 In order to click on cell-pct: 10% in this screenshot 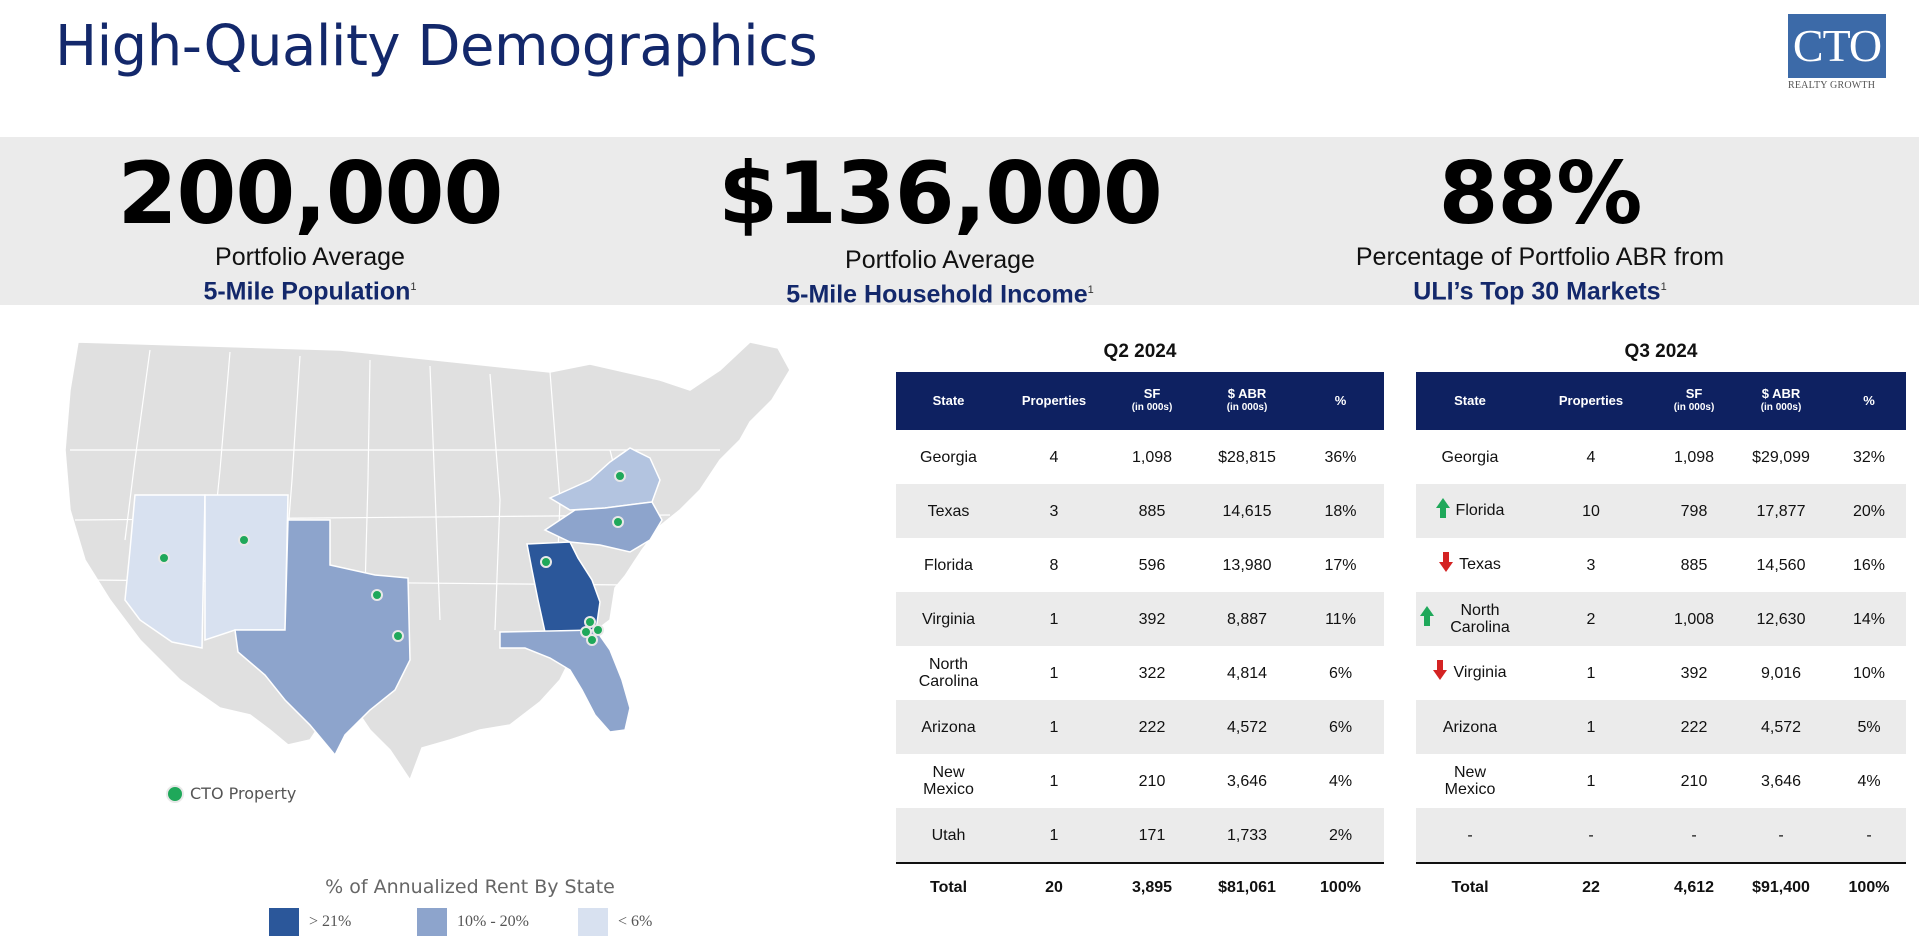, I will do `click(1869, 673)`.